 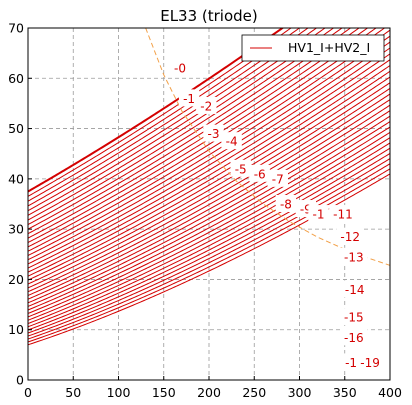 I want to click on legend-label: HV1_I+HV2_I, so click(x=329, y=47).